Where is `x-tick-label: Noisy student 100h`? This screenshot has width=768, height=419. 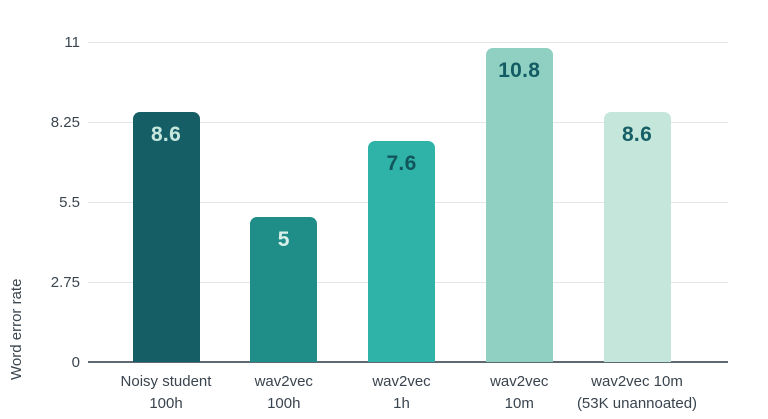
x-tick-label: Noisy student 100h is located at coordinates (166, 392).